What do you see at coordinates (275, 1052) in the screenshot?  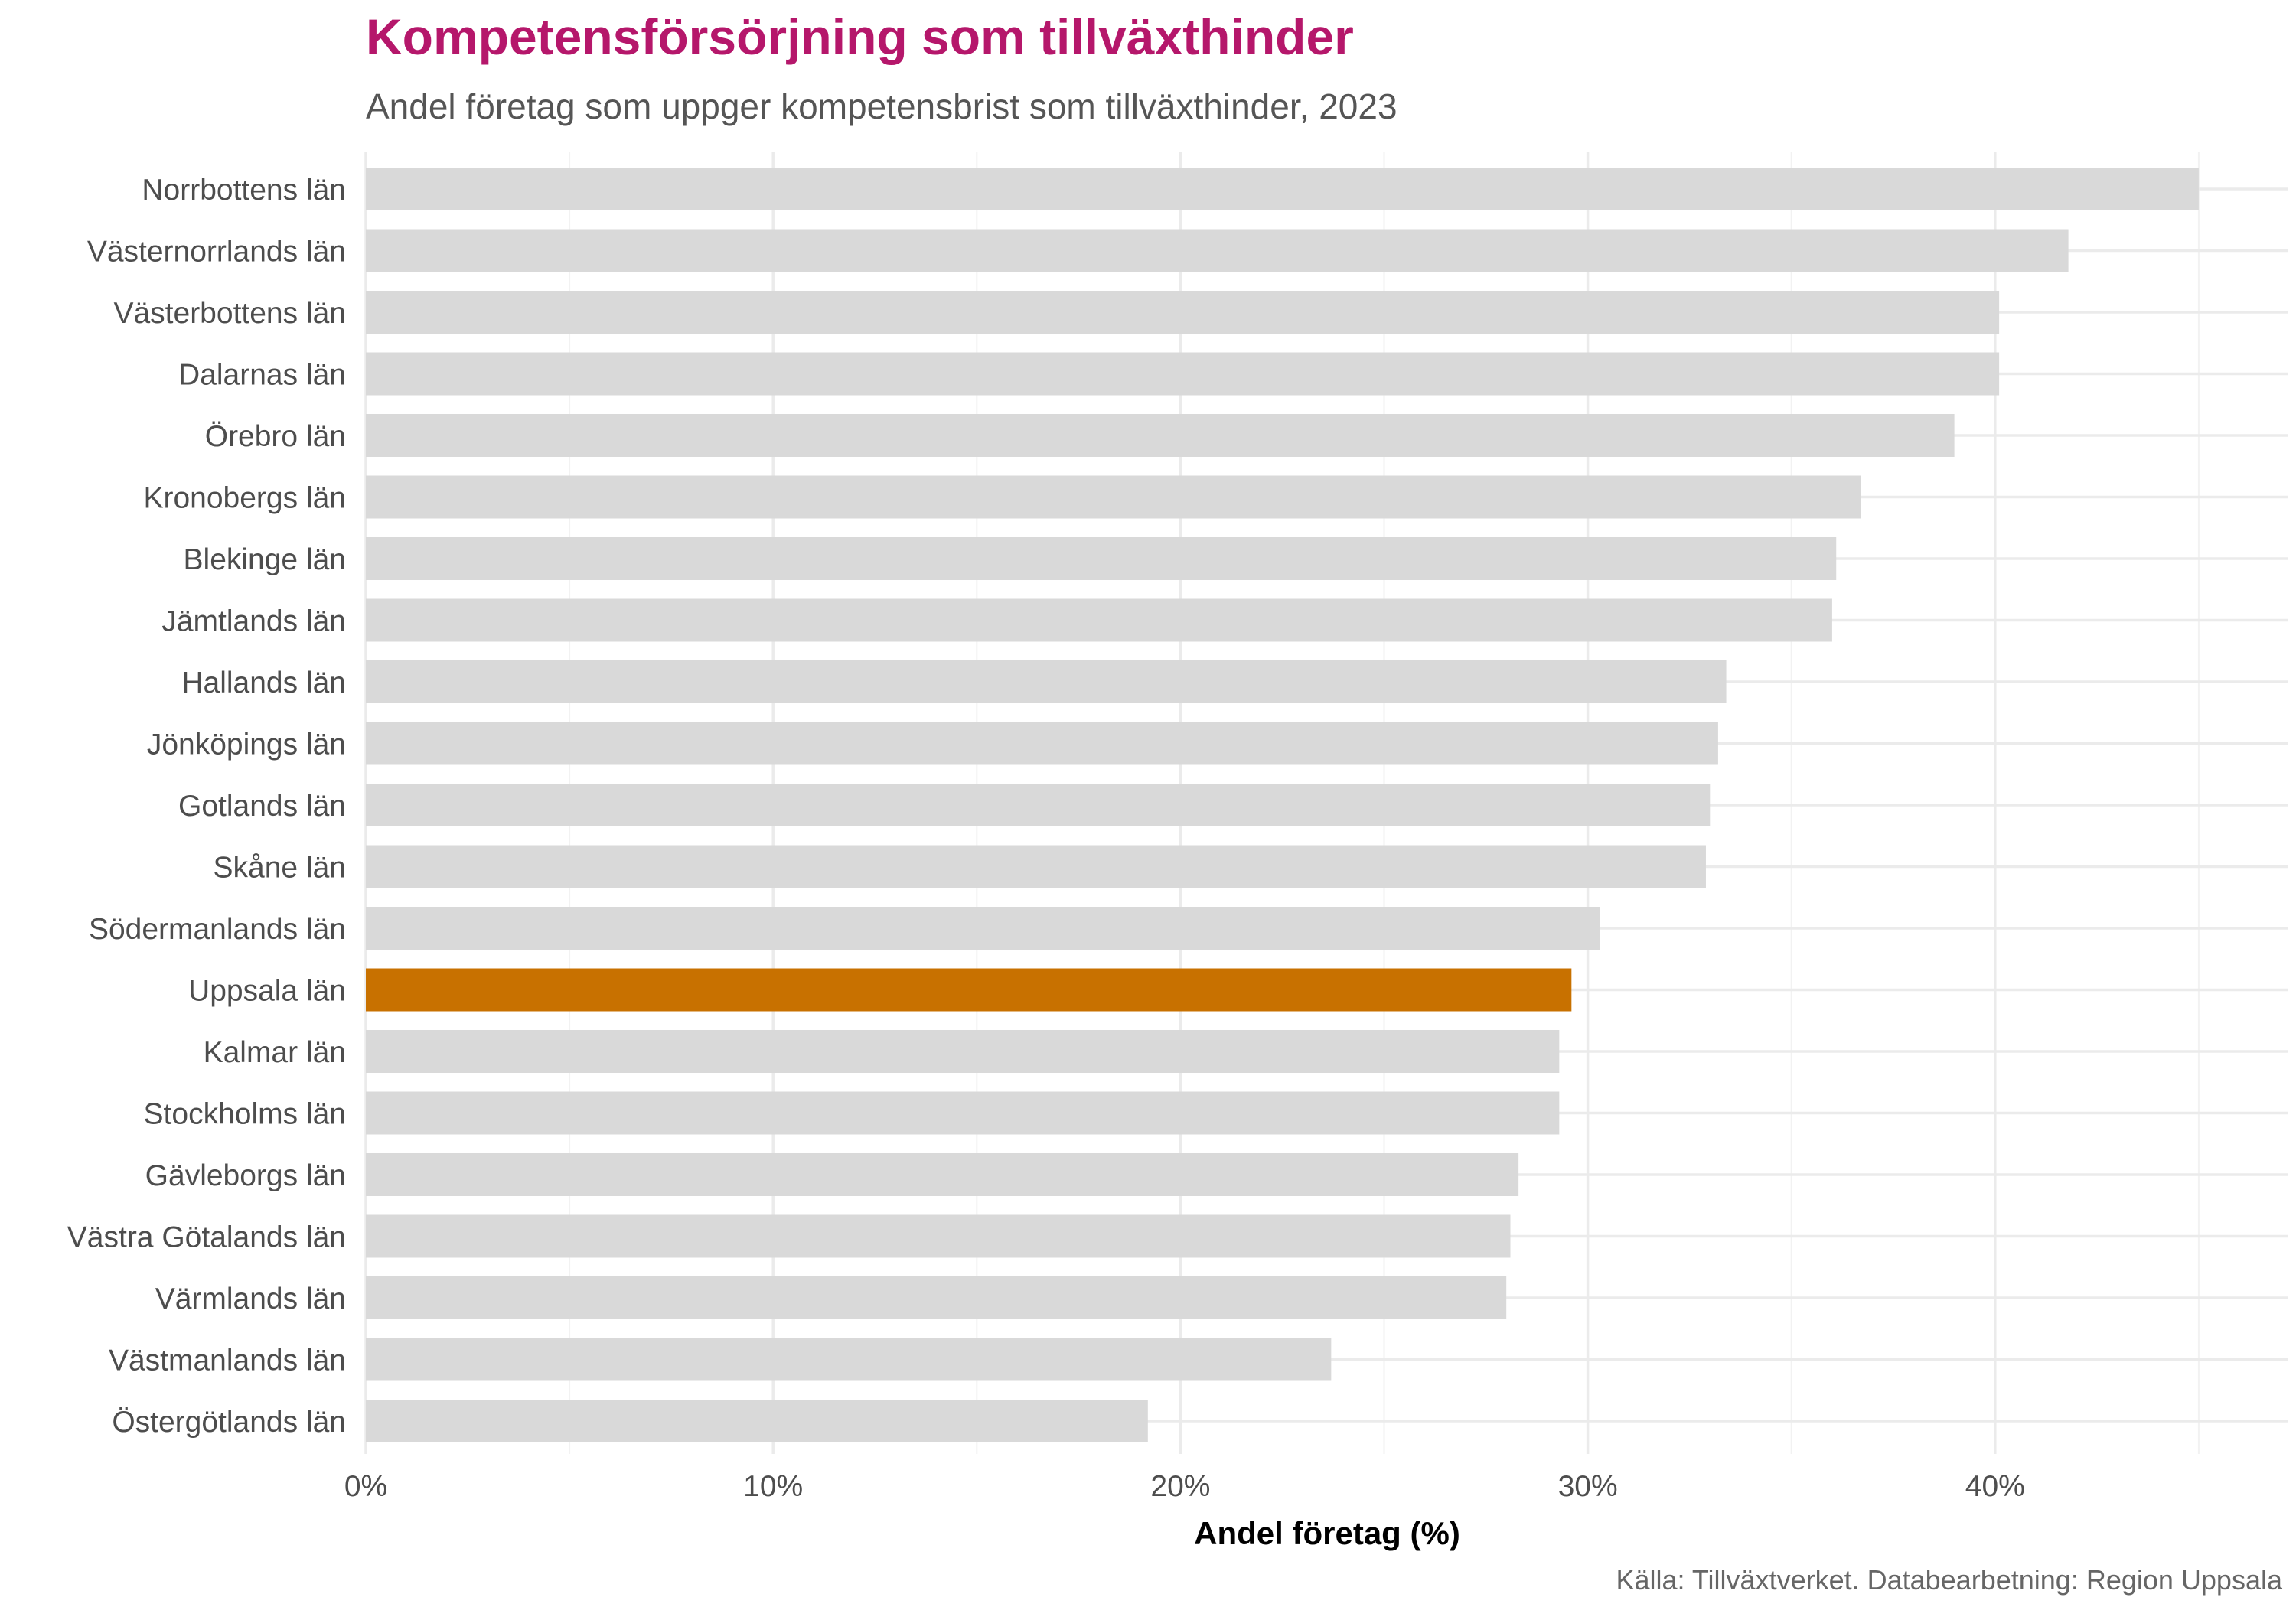 I see `category-label: Kalmar län` at bounding box center [275, 1052].